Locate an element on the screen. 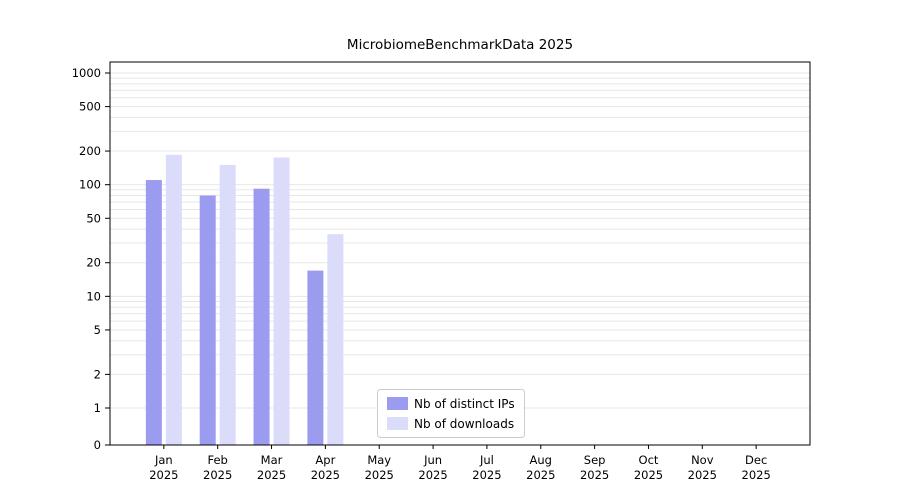 Image resolution: width=900 pixels, height=504 pixels. x-tick-label-month: Aug is located at coordinates (541, 460).